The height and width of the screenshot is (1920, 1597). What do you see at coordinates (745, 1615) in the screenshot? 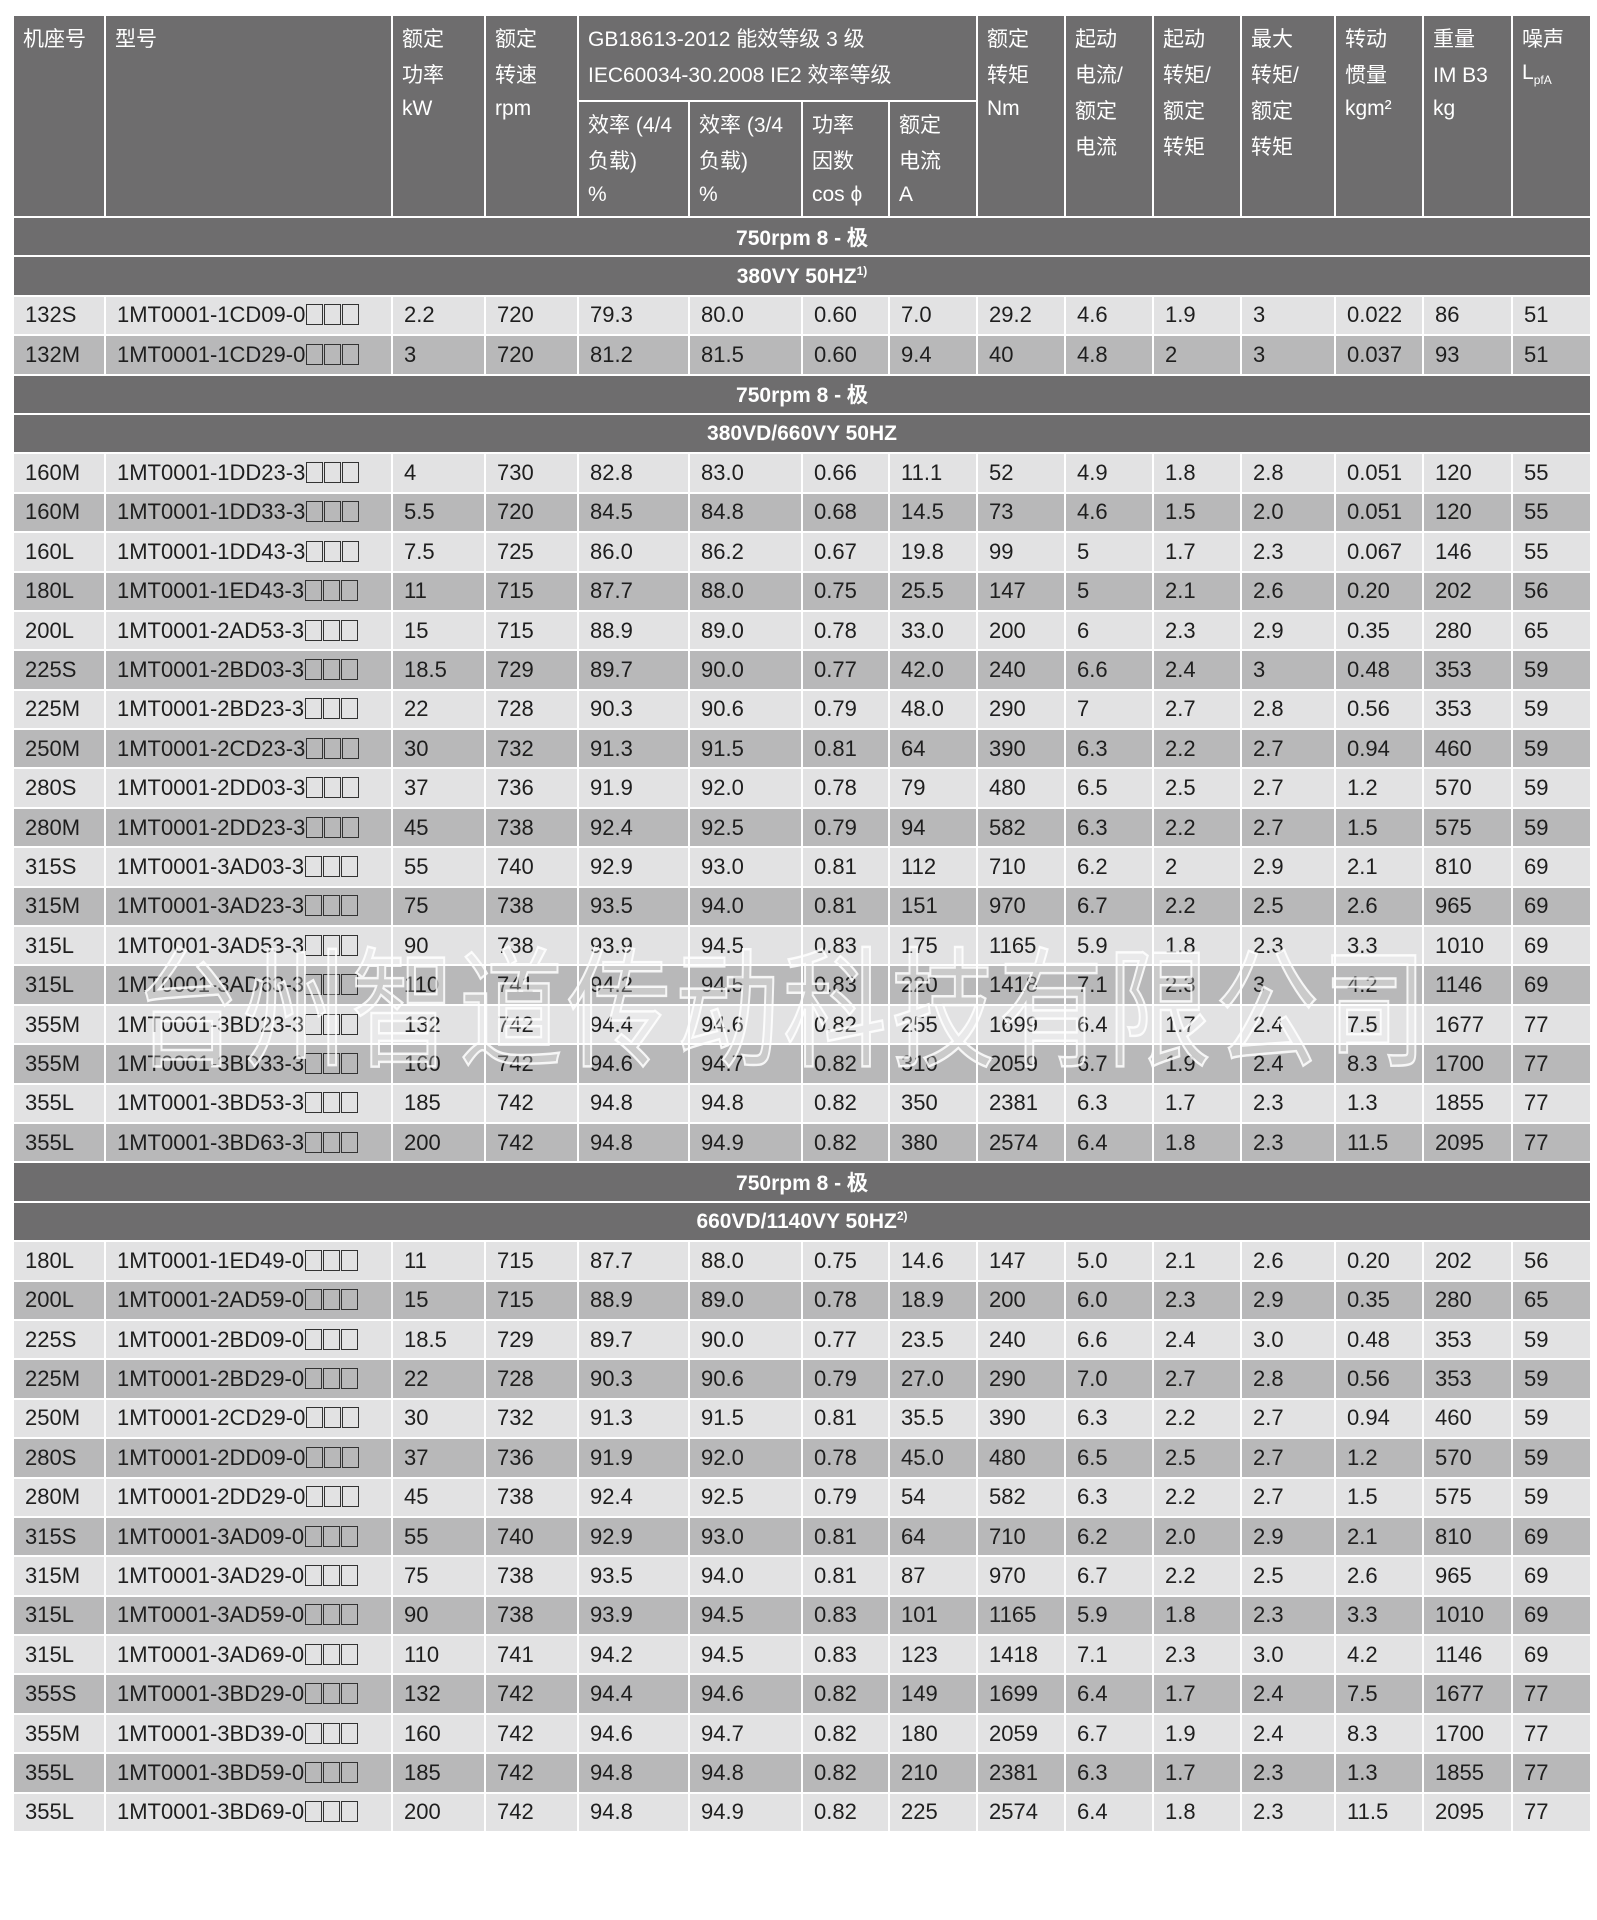
I see `table-cell: 94.5` at bounding box center [745, 1615].